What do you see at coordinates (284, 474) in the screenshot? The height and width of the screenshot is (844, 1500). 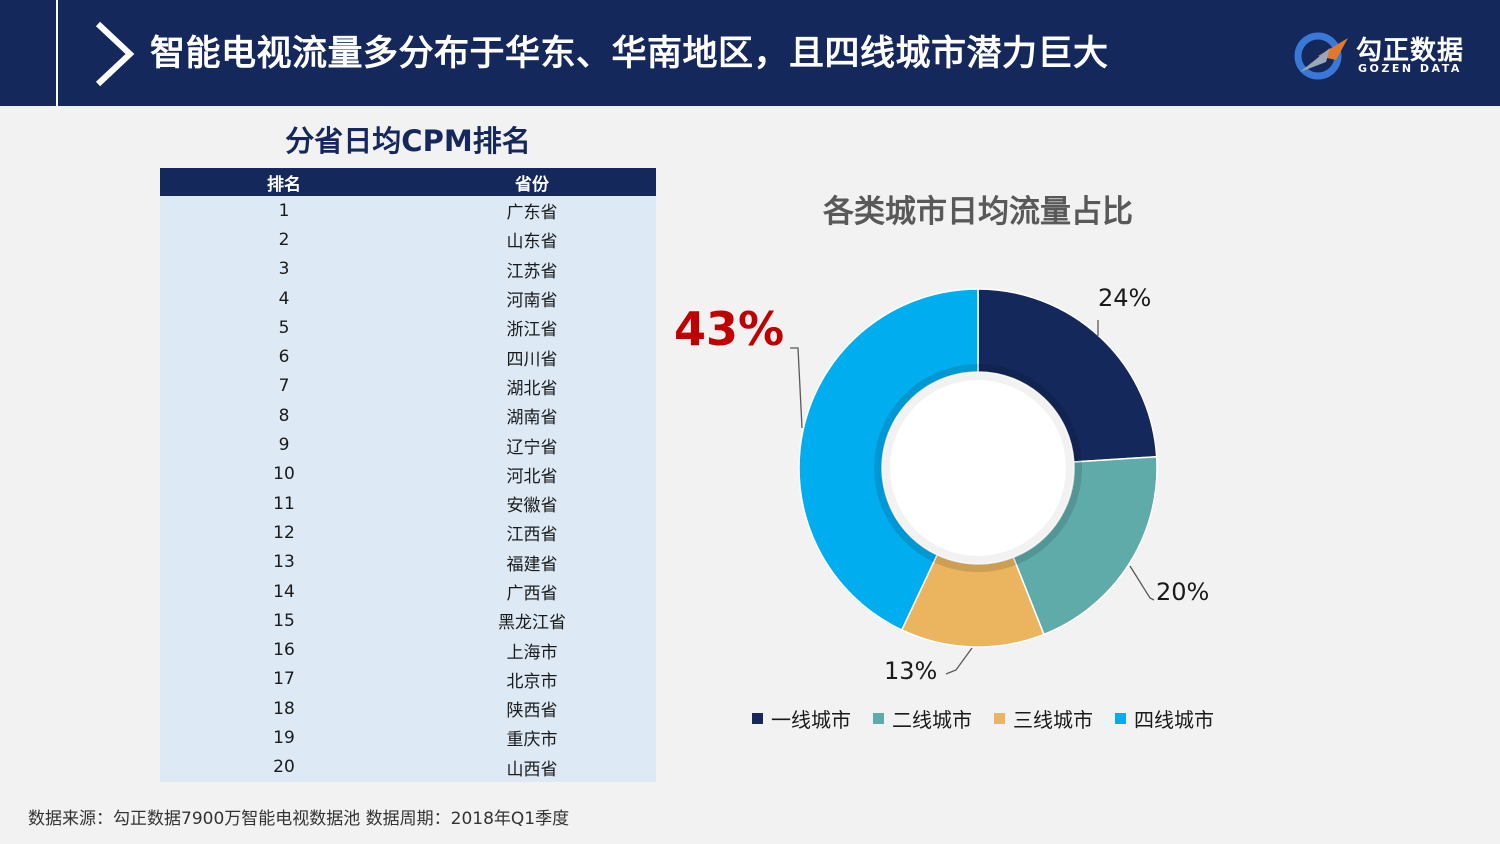 I see `rank-cell: 10` at bounding box center [284, 474].